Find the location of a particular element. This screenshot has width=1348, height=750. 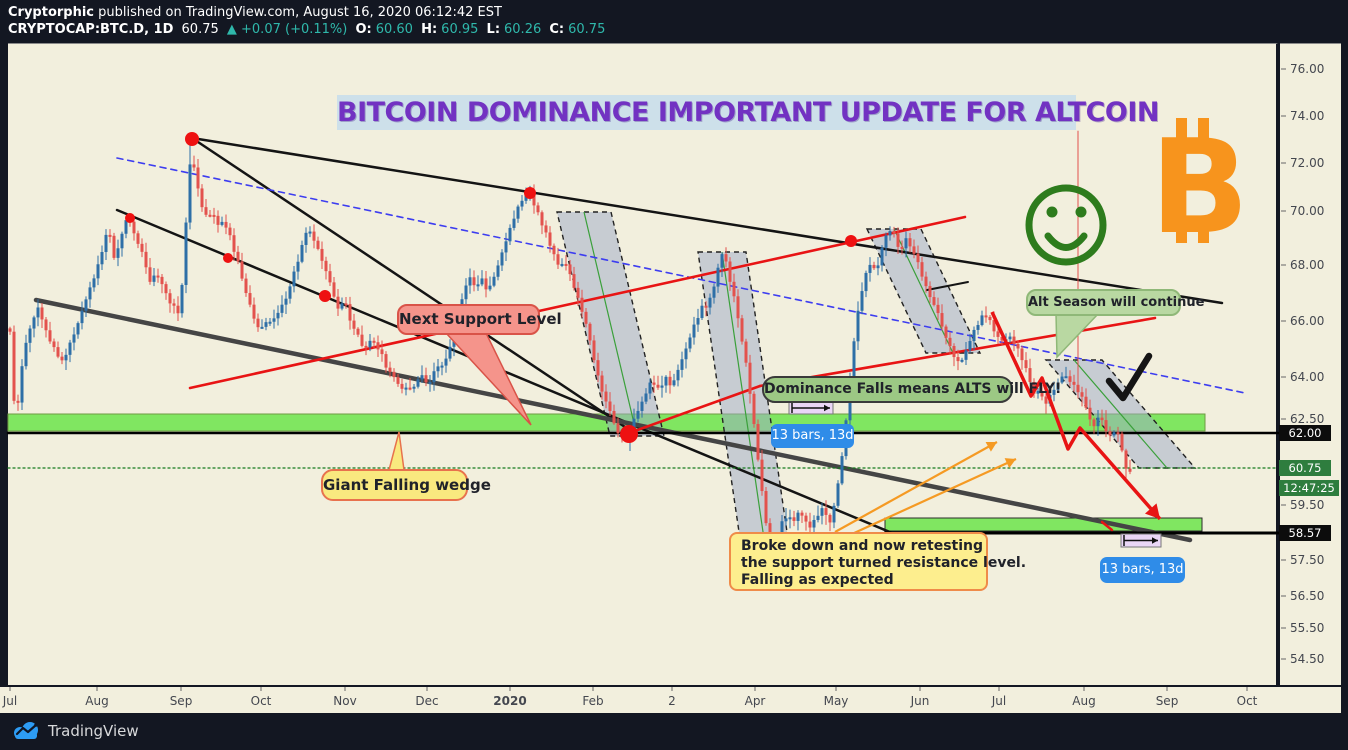

price-change: ▲ +0.07 (+0.11%) is located at coordinates (287, 29).